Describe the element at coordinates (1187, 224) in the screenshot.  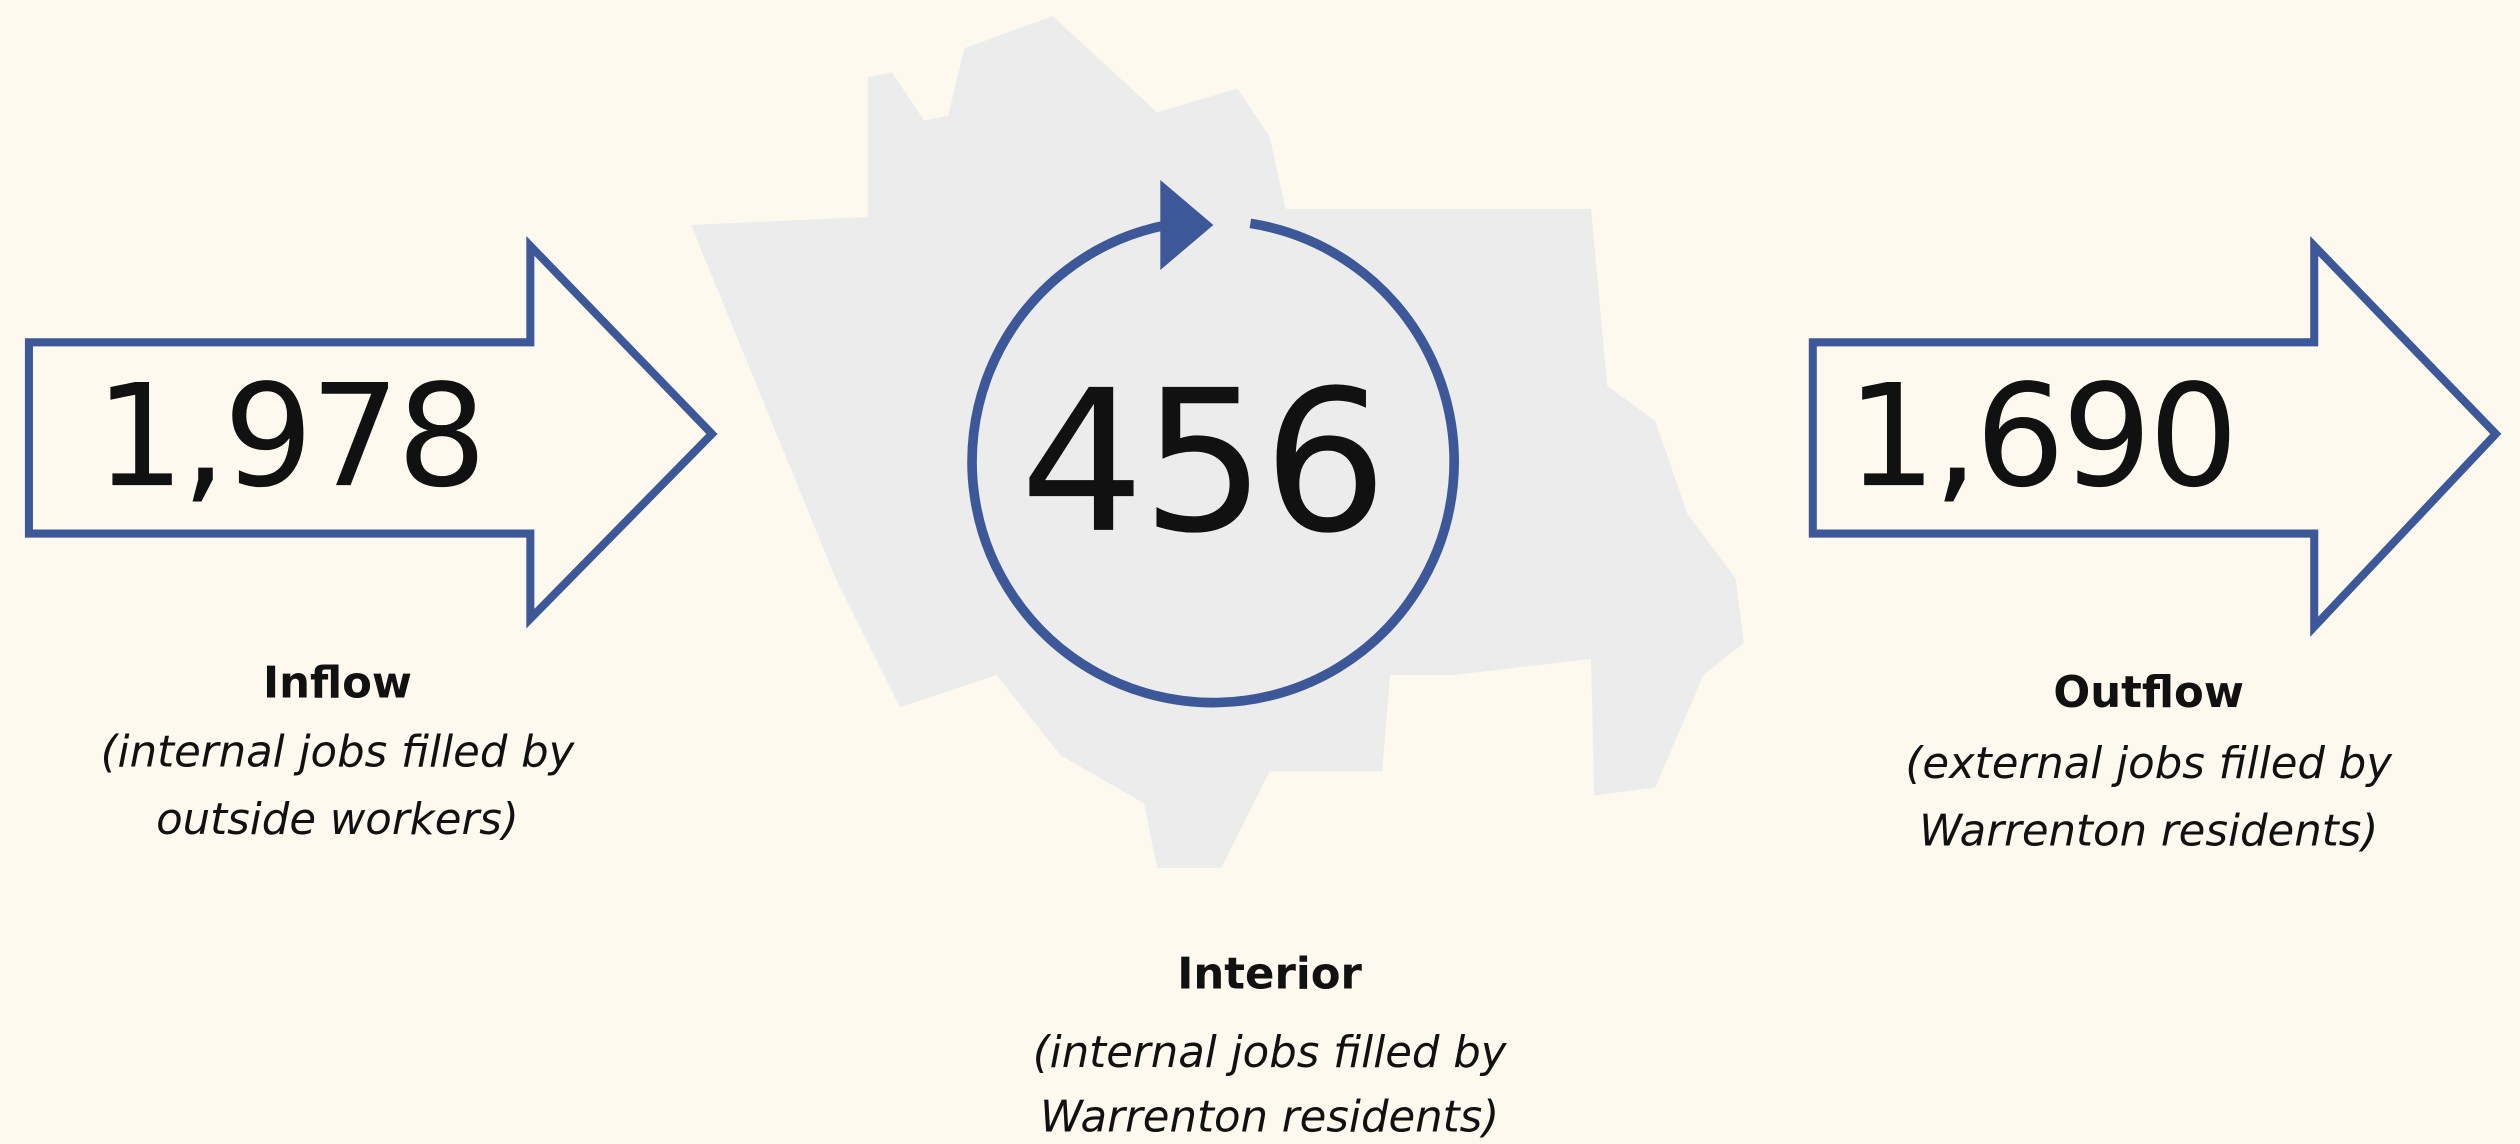
I see `interior-arrowhead` at that location.